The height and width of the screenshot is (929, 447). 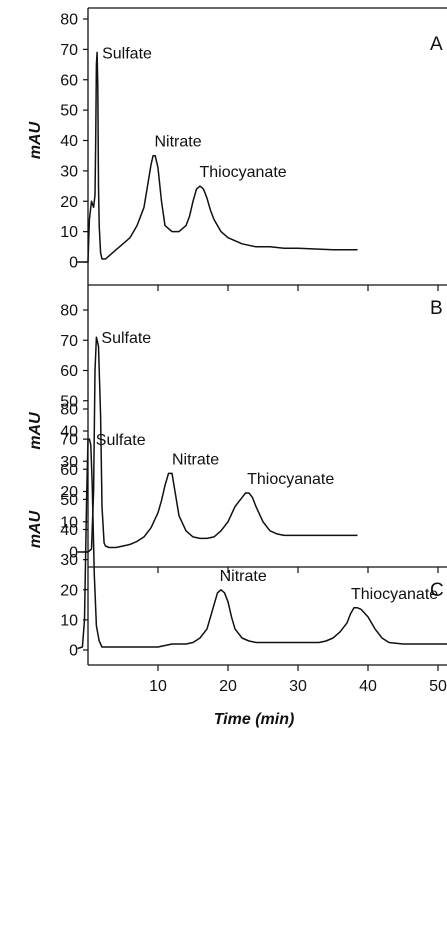 I want to click on x-tick-label: 50, so click(x=438, y=686).